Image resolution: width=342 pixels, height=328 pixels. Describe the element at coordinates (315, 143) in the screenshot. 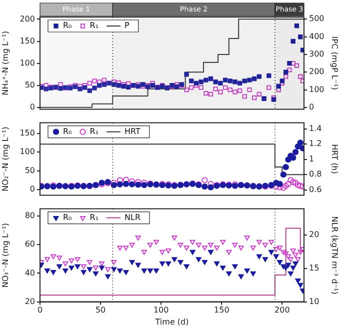

I see `y2-tick-label: 1.2` at that location.